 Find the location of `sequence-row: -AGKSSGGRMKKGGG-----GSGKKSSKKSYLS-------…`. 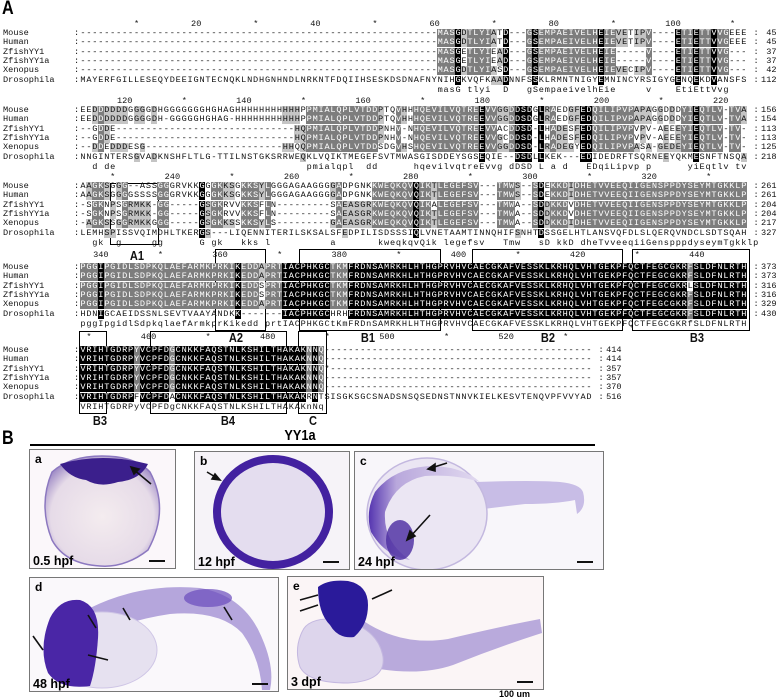

sequence-row: -AGKSSGGRMKKGGG-----GSGKKSSKKSYLS-------… is located at coordinates (413, 224).